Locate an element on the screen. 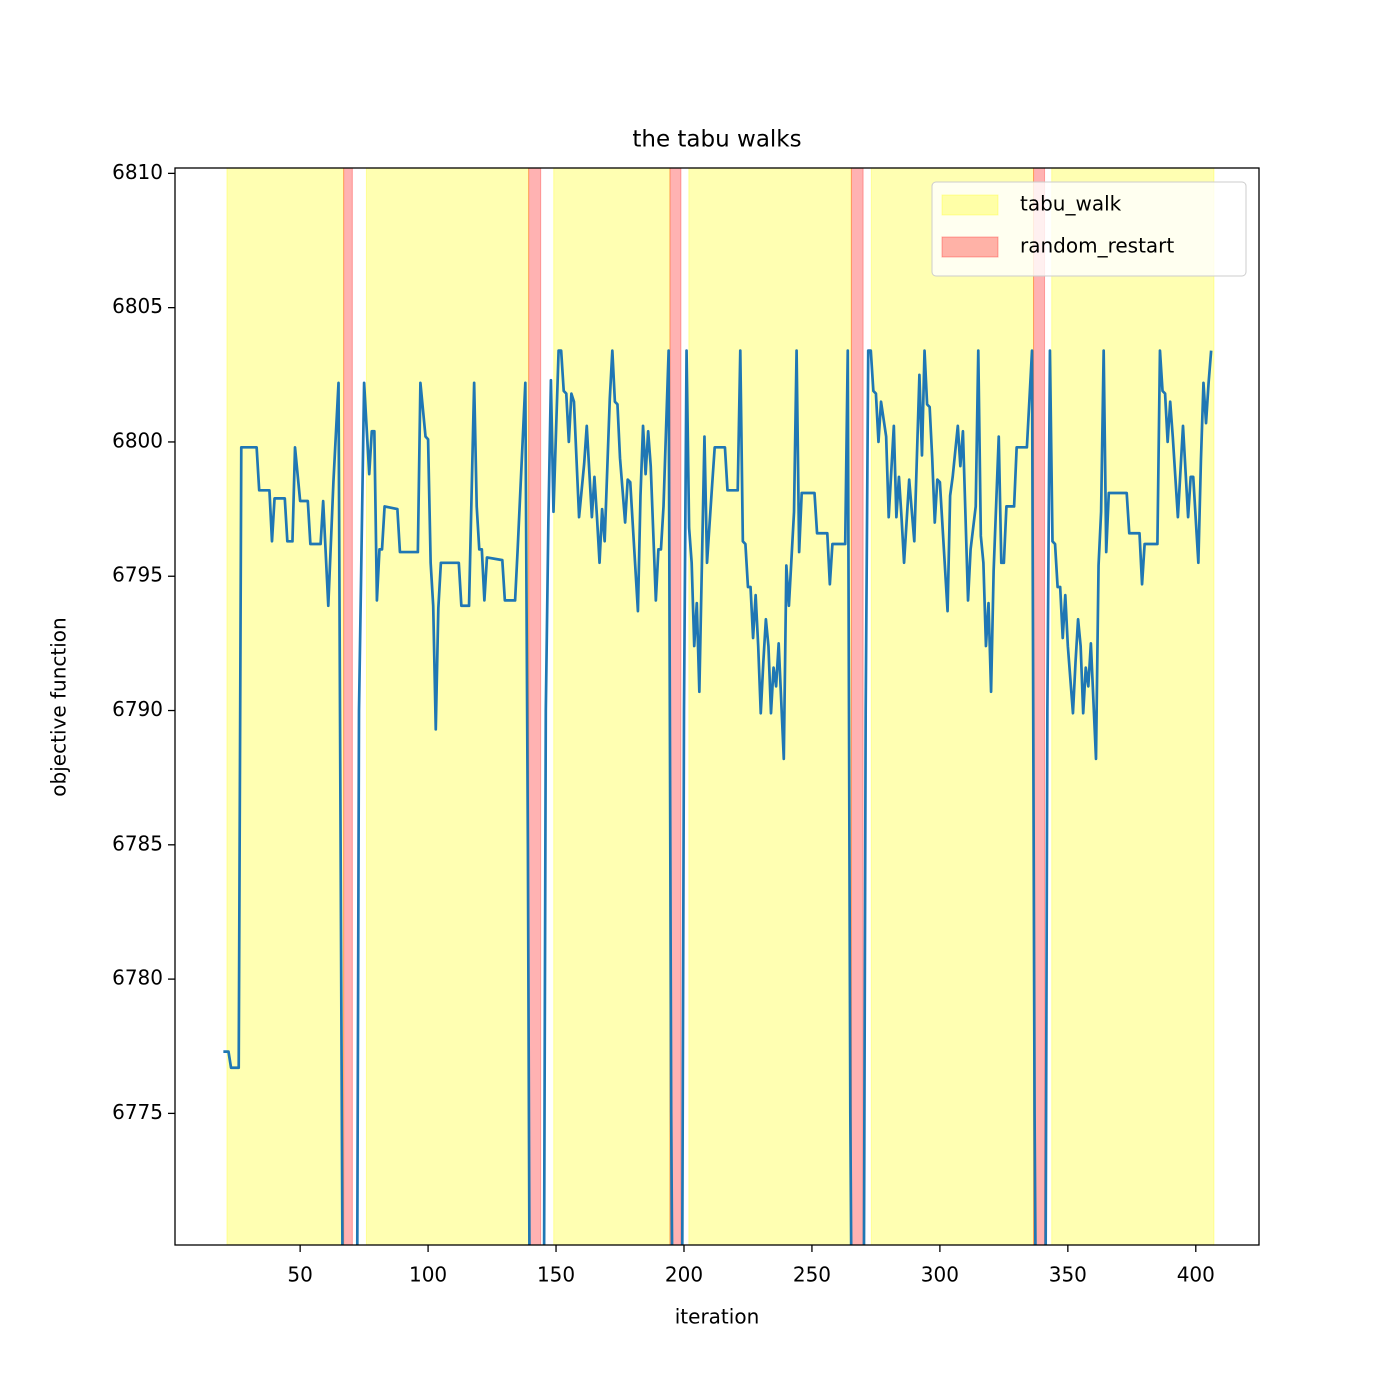  x-tick-label: 350 is located at coordinates (1068, 1275).